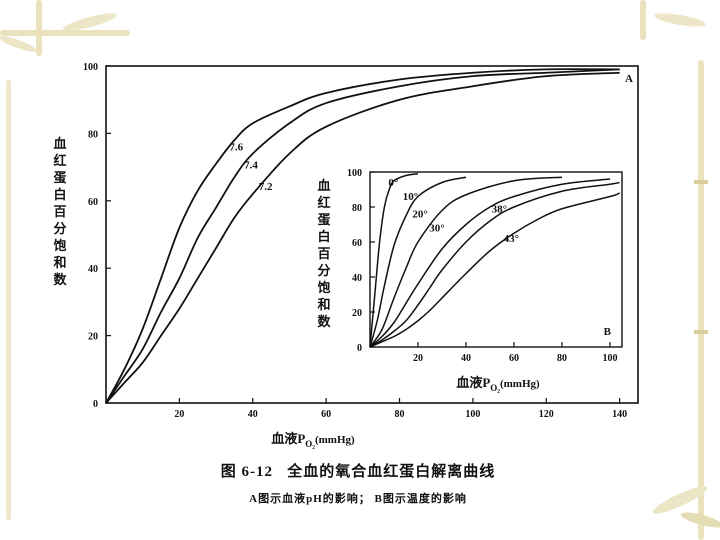  I want to click on panel-b-series-label: 38°, so click(499, 209).